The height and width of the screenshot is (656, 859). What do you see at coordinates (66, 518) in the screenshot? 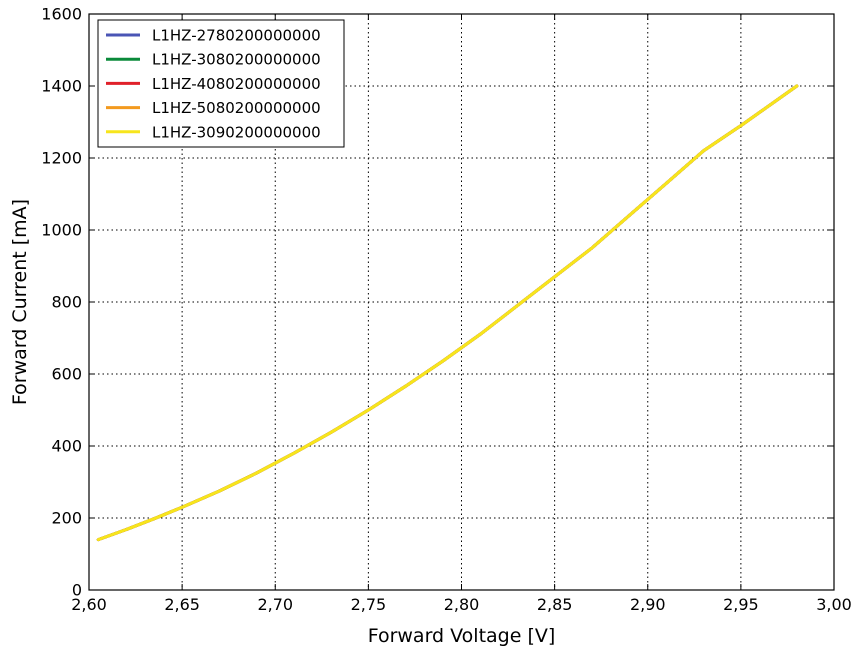
I see `y-tick-label: 200` at bounding box center [66, 518].